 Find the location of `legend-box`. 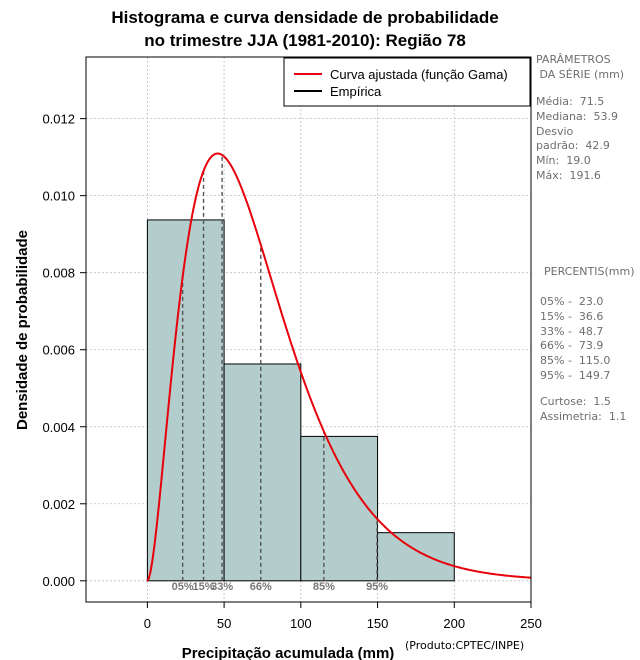

legend-box is located at coordinates (407, 82).